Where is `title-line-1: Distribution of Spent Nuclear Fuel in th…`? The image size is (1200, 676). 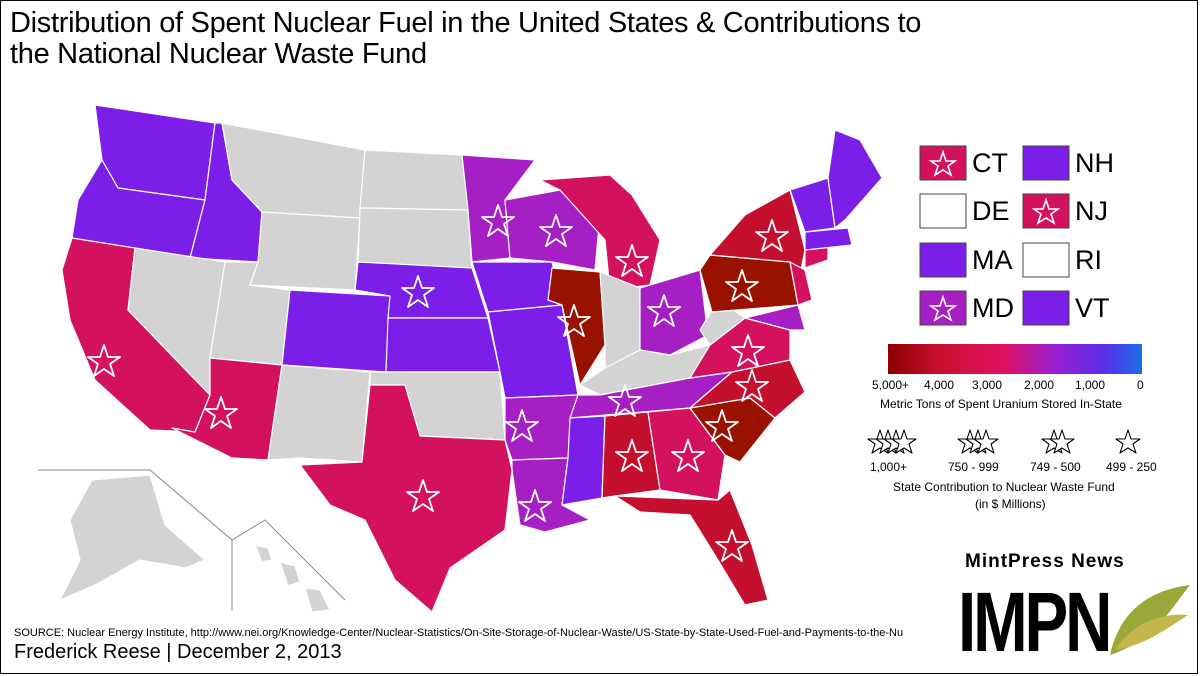
title-line-1: Distribution of Spent Nuclear Fuel in th… is located at coordinates (466, 23).